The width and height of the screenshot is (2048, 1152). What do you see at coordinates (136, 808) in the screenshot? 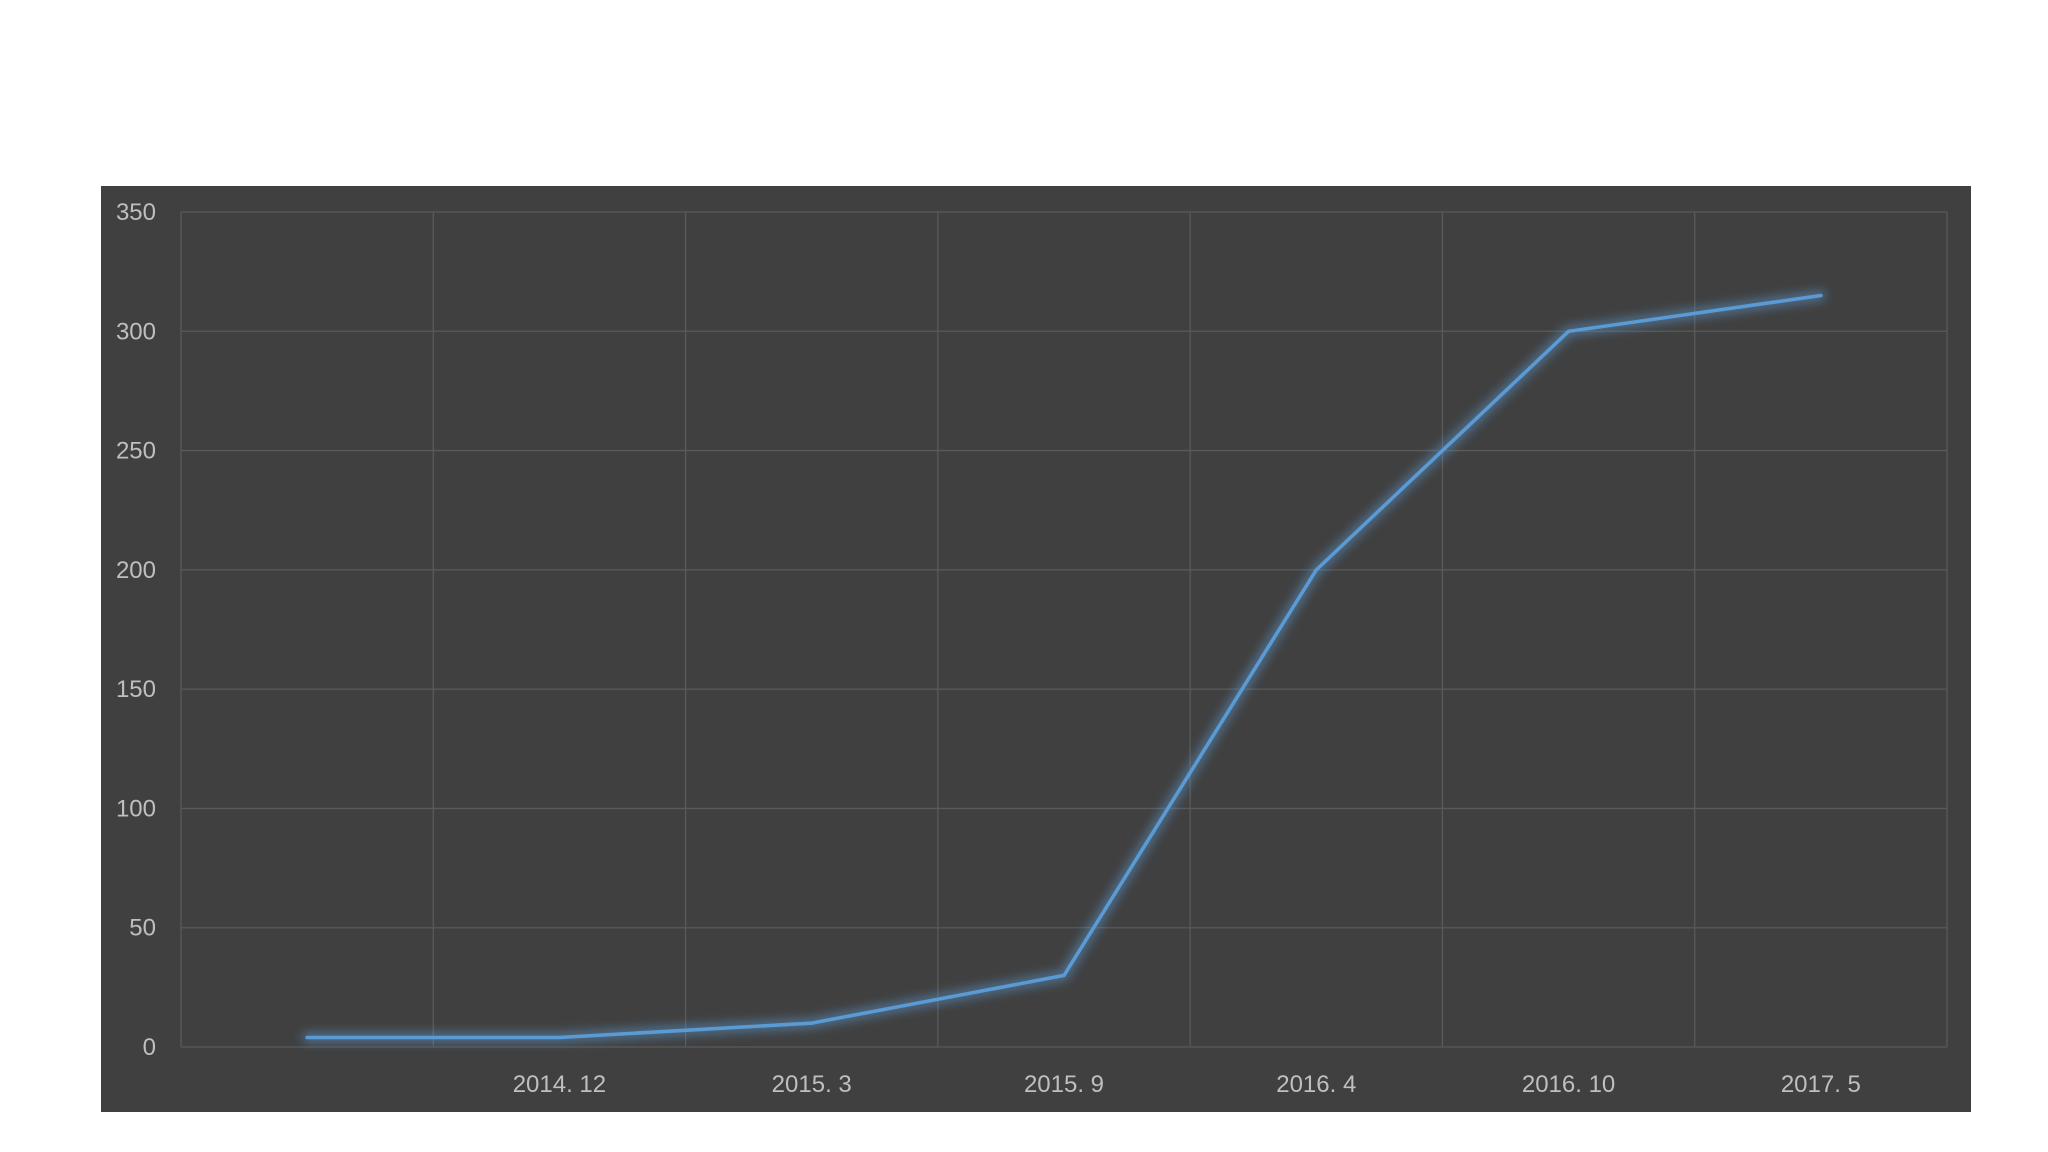
I see `y-tick-label: 100` at bounding box center [136, 808].